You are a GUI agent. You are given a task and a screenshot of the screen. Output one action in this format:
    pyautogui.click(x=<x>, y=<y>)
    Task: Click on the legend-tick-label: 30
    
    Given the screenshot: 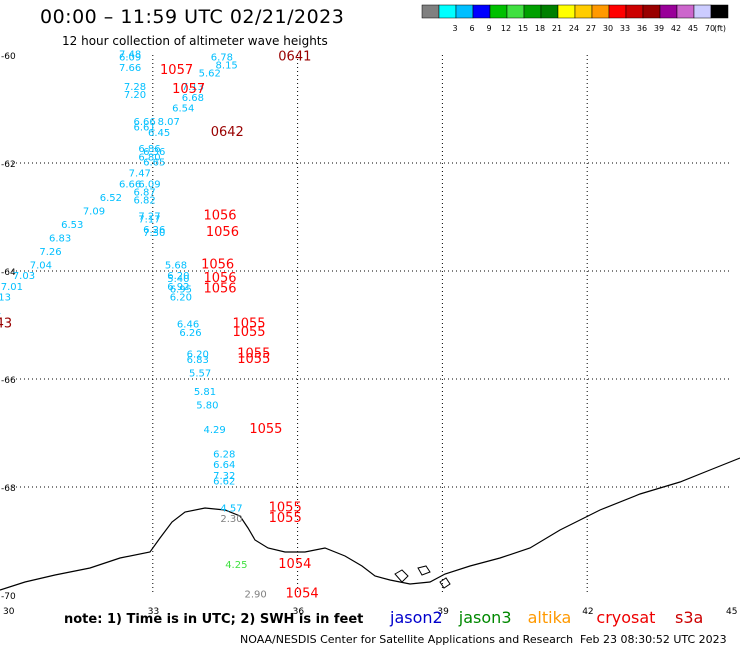 What is the action you would take?
    pyautogui.click(x=608, y=28)
    